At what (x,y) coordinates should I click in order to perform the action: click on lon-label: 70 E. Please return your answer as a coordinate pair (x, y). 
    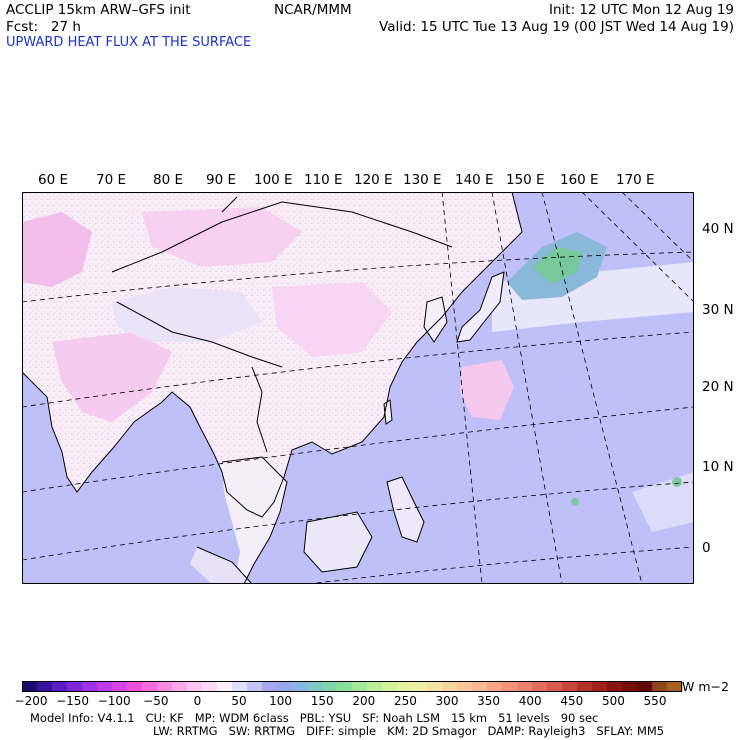
    Looking at the image, I should click on (111, 180).